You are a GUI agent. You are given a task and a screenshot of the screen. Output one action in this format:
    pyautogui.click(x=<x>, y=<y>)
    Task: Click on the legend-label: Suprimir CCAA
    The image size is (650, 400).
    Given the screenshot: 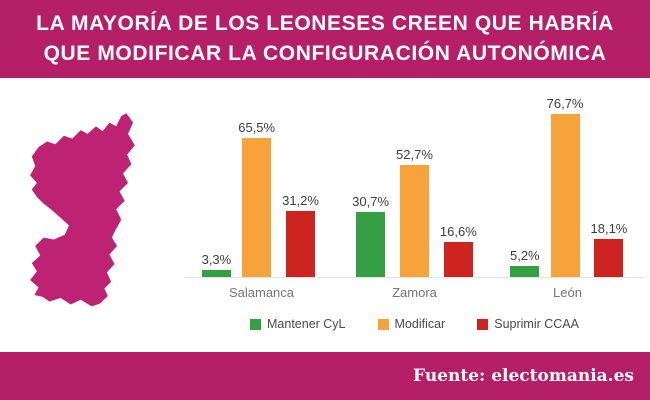 What is the action you would take?
    pyautogui.click(x=536, y=324)
    